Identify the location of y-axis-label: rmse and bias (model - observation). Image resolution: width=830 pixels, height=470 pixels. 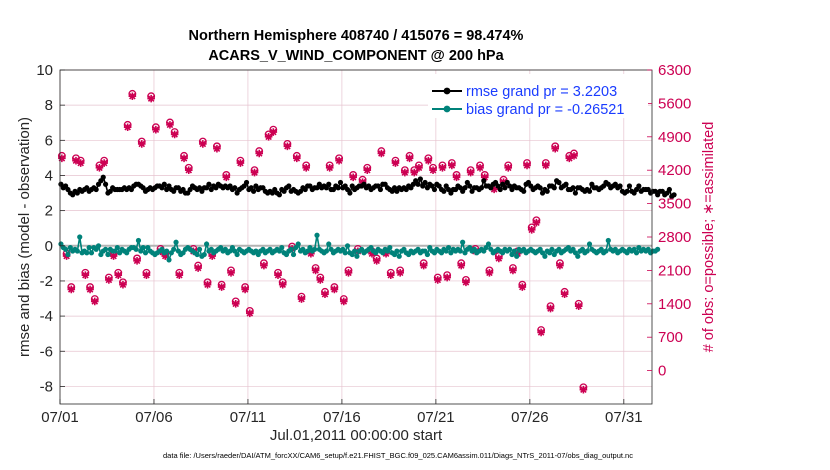
(24, 237).